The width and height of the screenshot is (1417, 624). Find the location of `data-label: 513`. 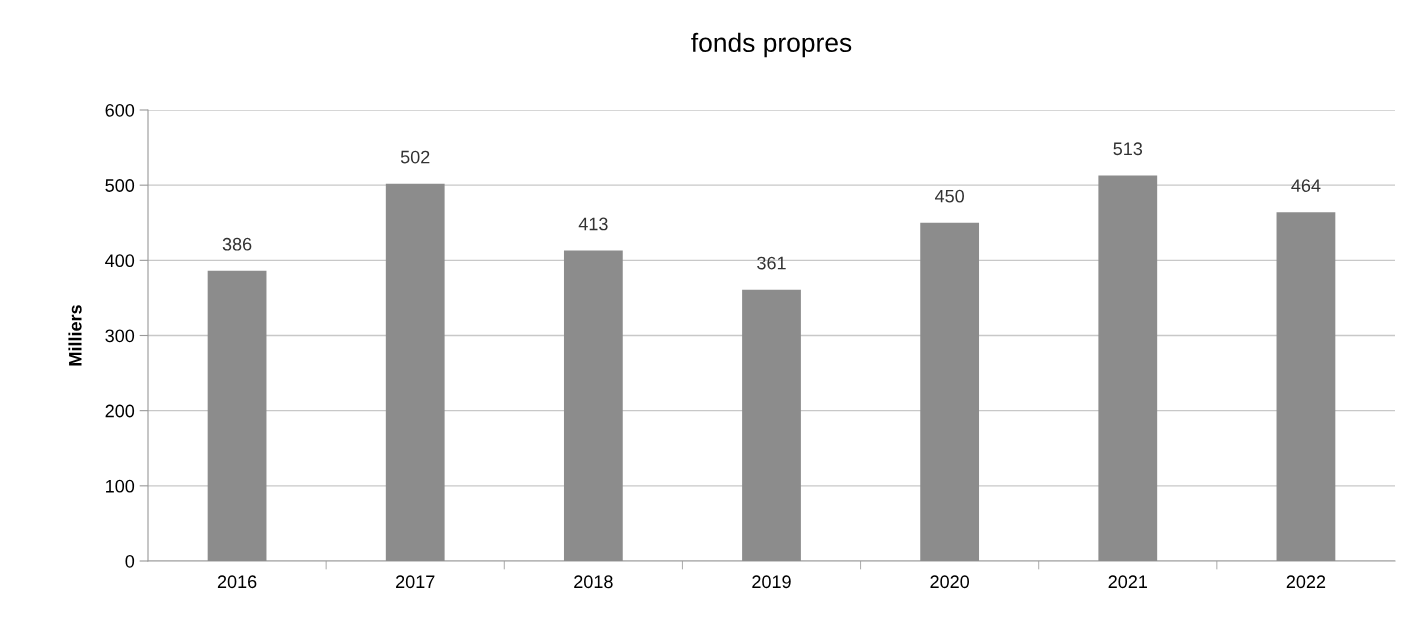

data-label: 513 is located at coordinates (1128, 149).